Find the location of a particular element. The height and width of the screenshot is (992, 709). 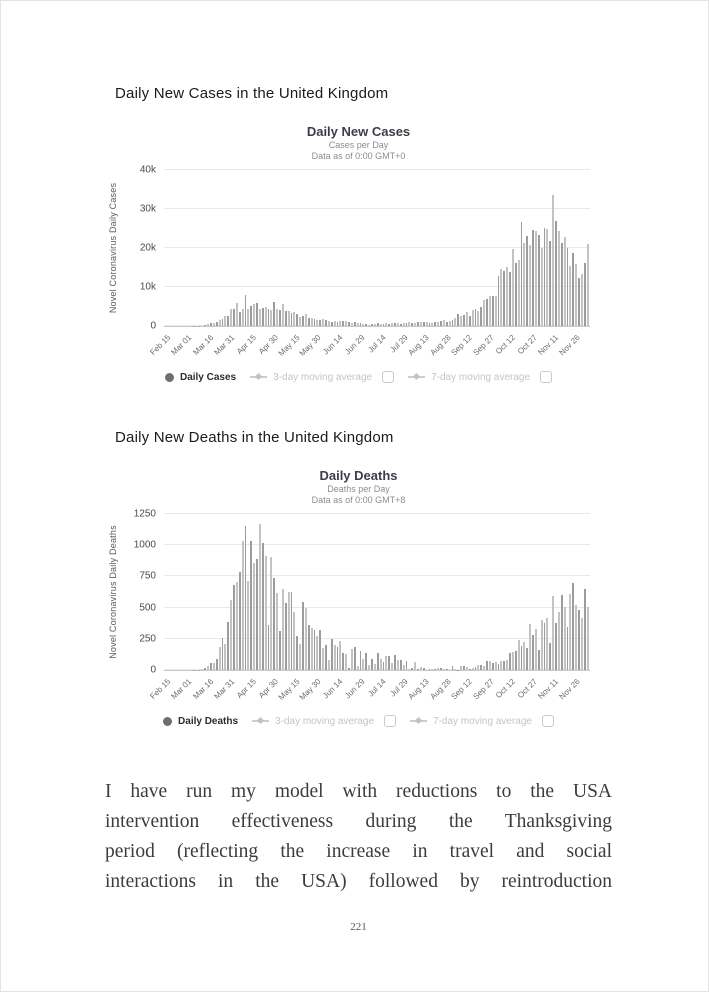

x-tick-label-text: Oct 12 is located at coordinates (506, 345).